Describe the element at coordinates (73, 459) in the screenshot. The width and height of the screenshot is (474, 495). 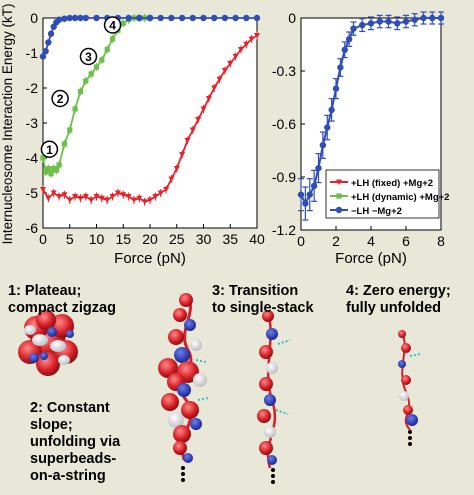
I see `caption-2-line-4: superbeads-` at that location.